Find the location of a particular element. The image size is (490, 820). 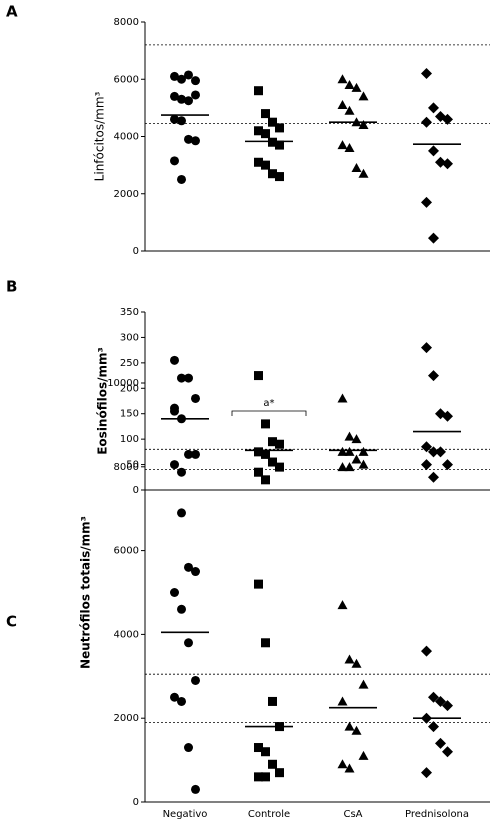

y-axis-title: Linfócitos/mm³ is located at coordinates (100, 136).